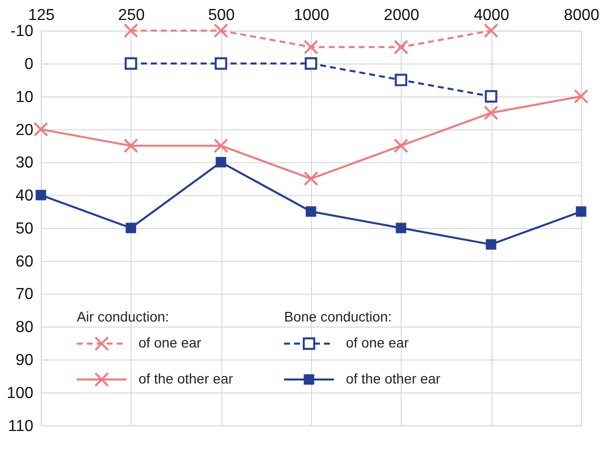 This screenshot has width=609, height=457. I want to click on y-tick-label: 110, so click(21, 426).